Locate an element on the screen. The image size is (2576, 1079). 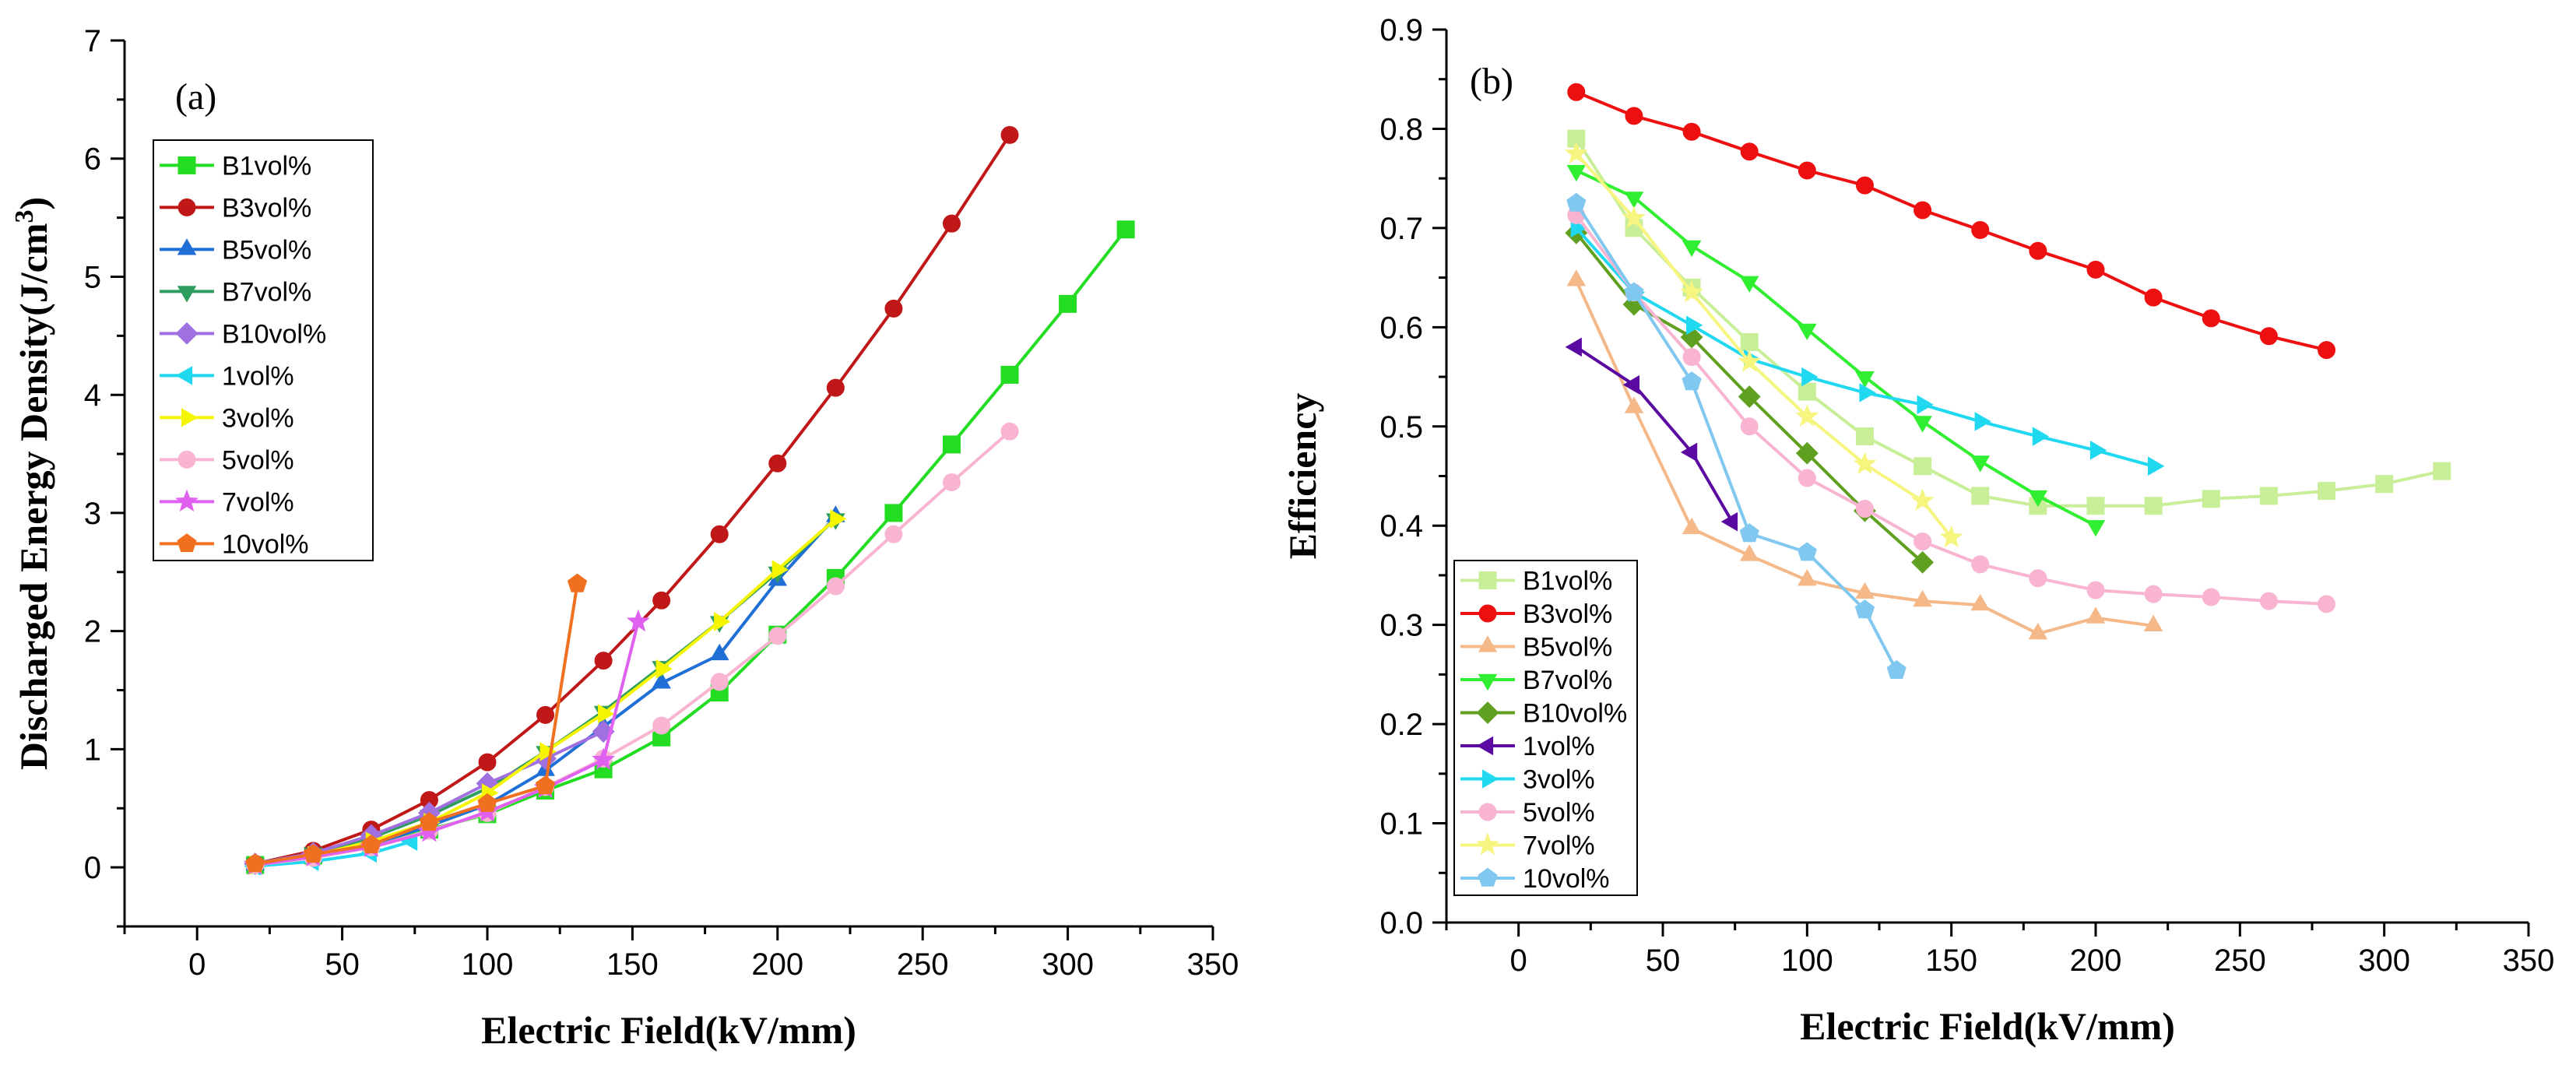
series-B3vol% is located at coordinates (1951, 221).